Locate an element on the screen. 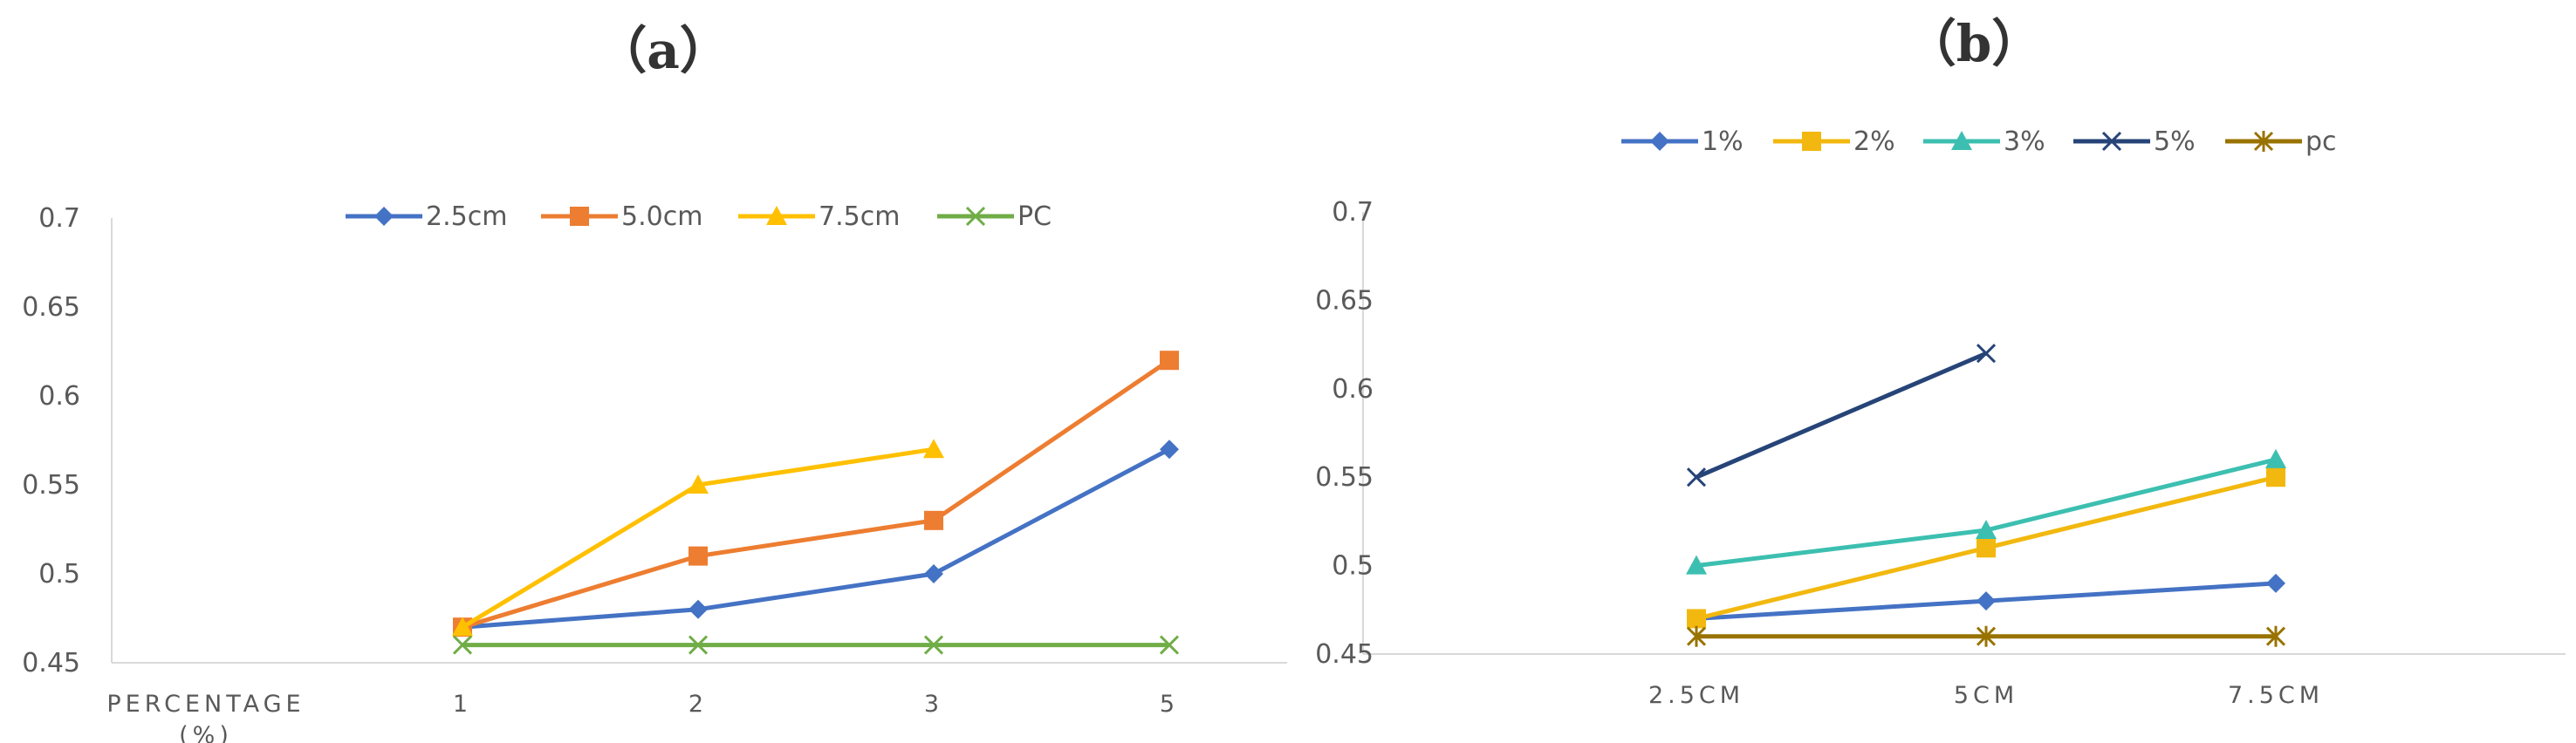  legend-item: 7.5cm is located at coordinates (819, 216).